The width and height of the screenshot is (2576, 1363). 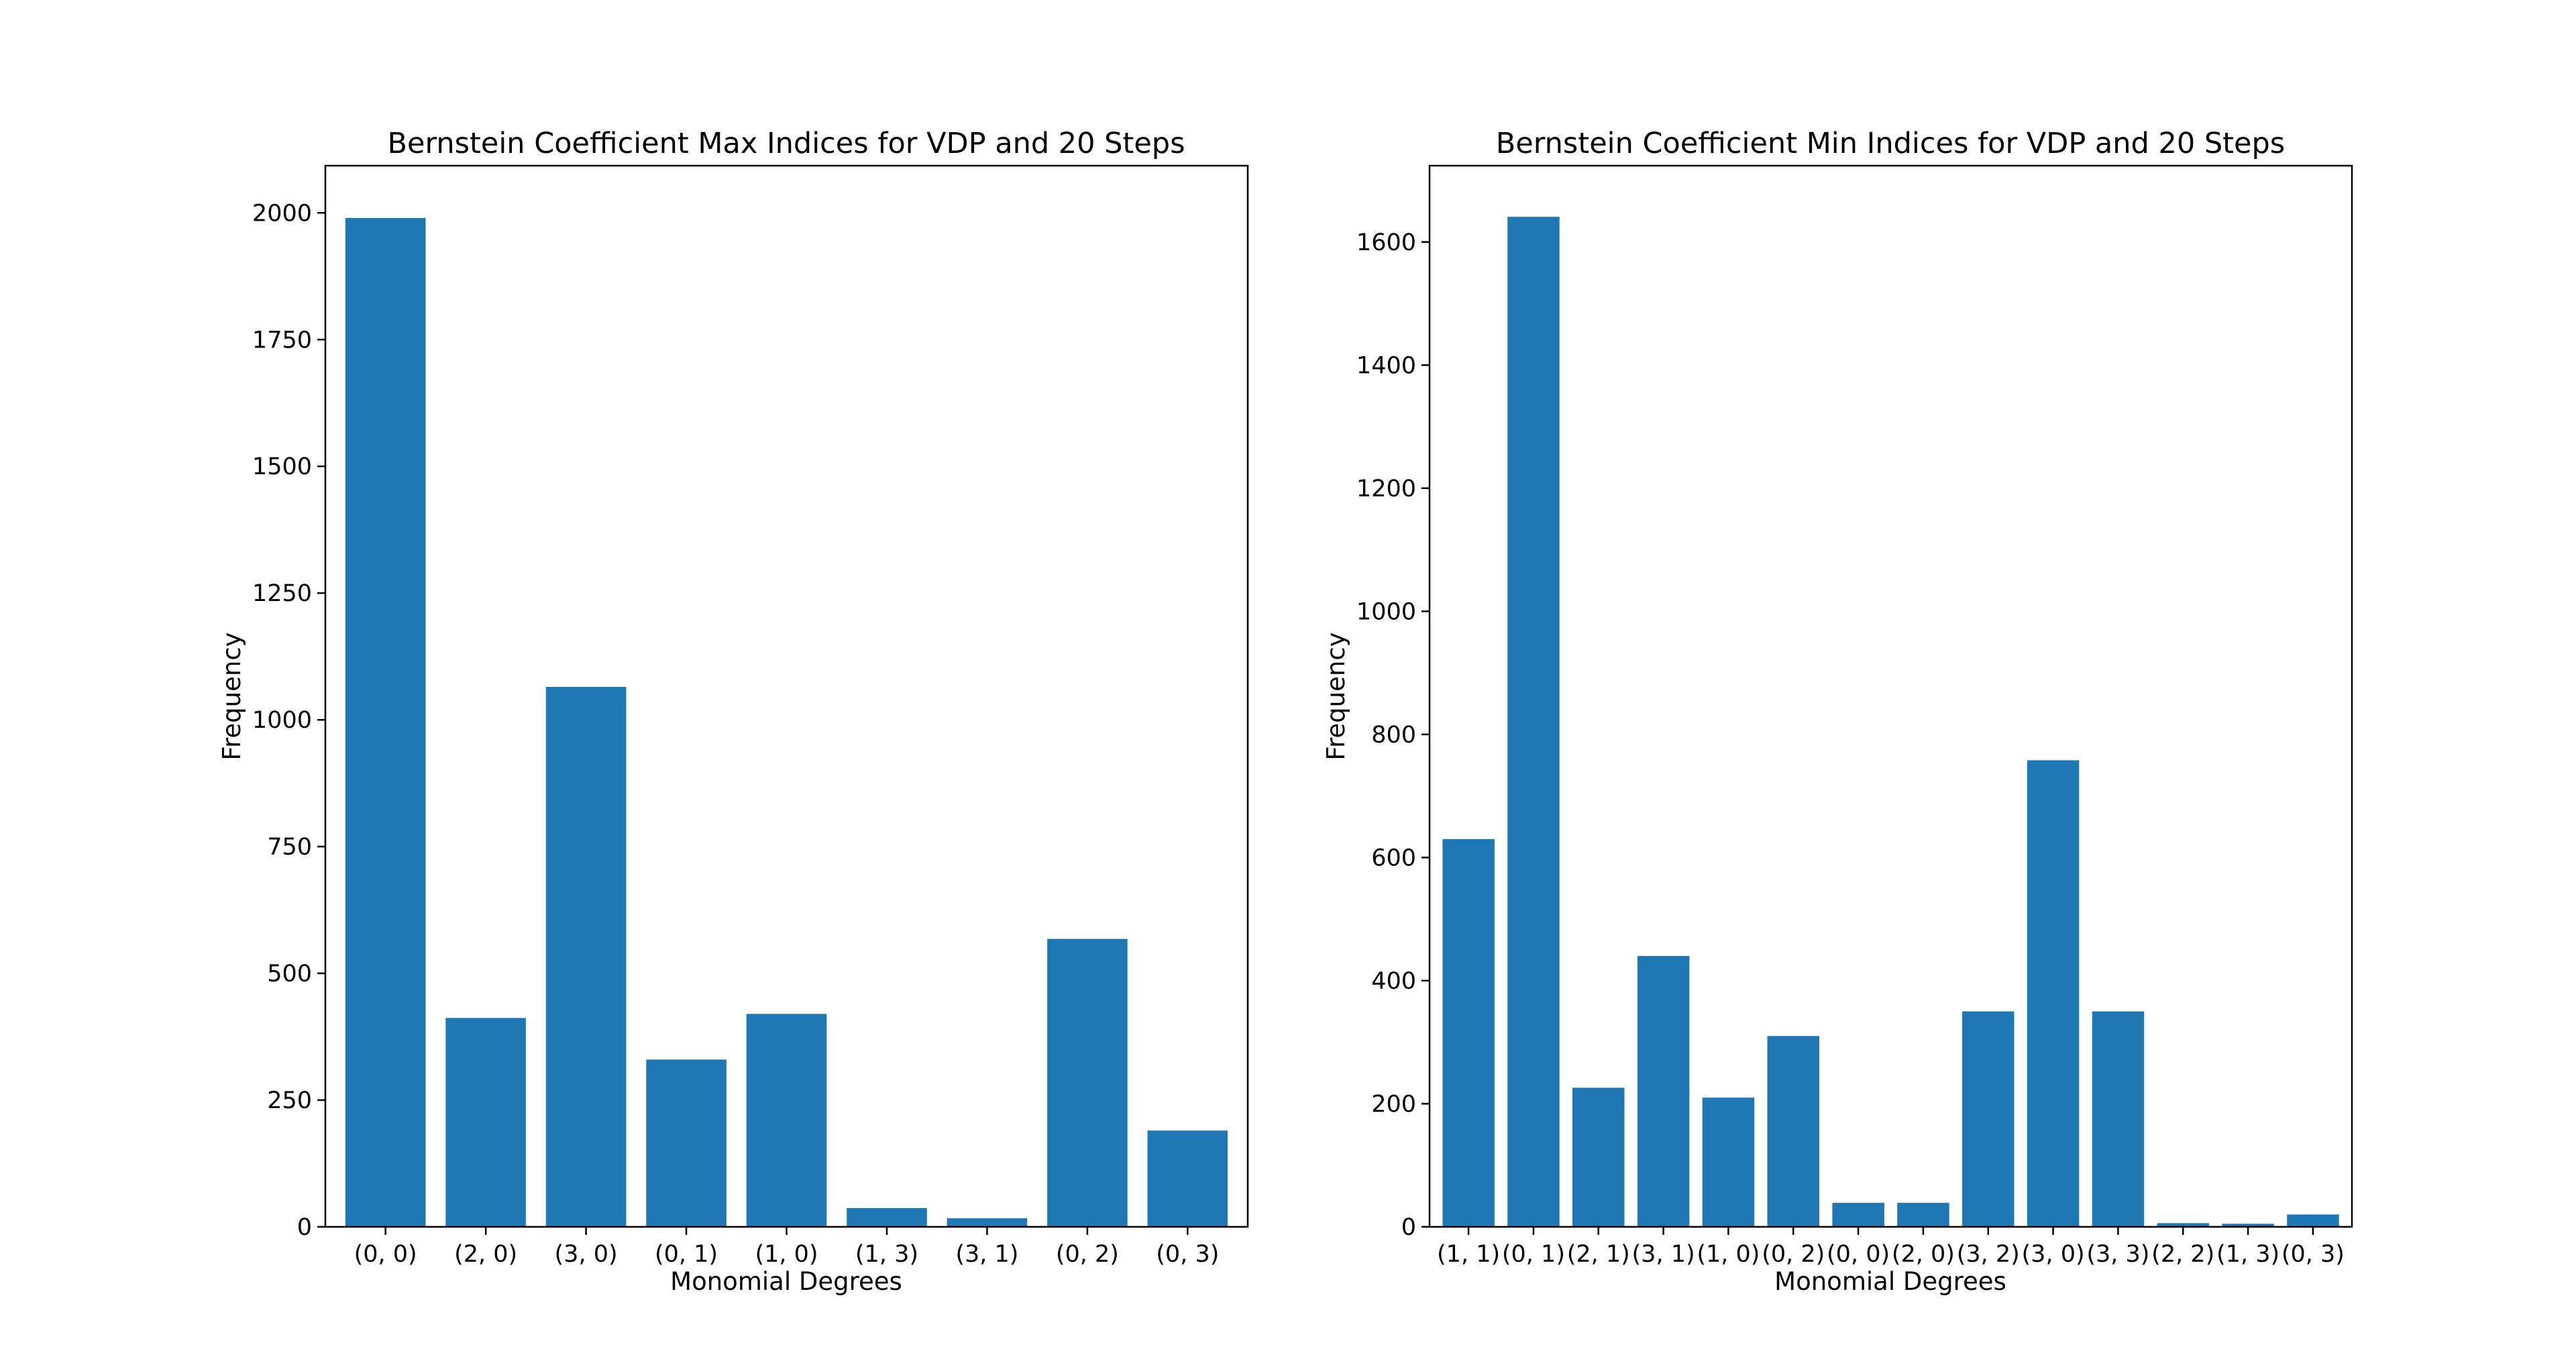 I want to click on y-tick-label-3: 600, so click(x=1393, y=858).